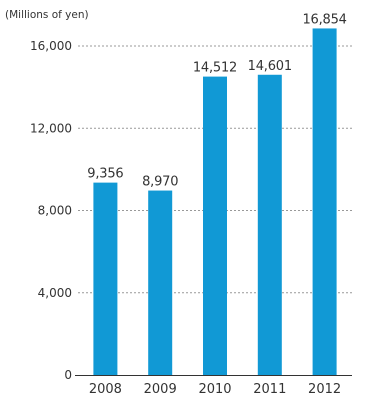 The height and width of the screenshot is (399, 379). Describe the element at coordinates (68, 375) in the screenshot. I see `y-tick-label: 0` at that location.